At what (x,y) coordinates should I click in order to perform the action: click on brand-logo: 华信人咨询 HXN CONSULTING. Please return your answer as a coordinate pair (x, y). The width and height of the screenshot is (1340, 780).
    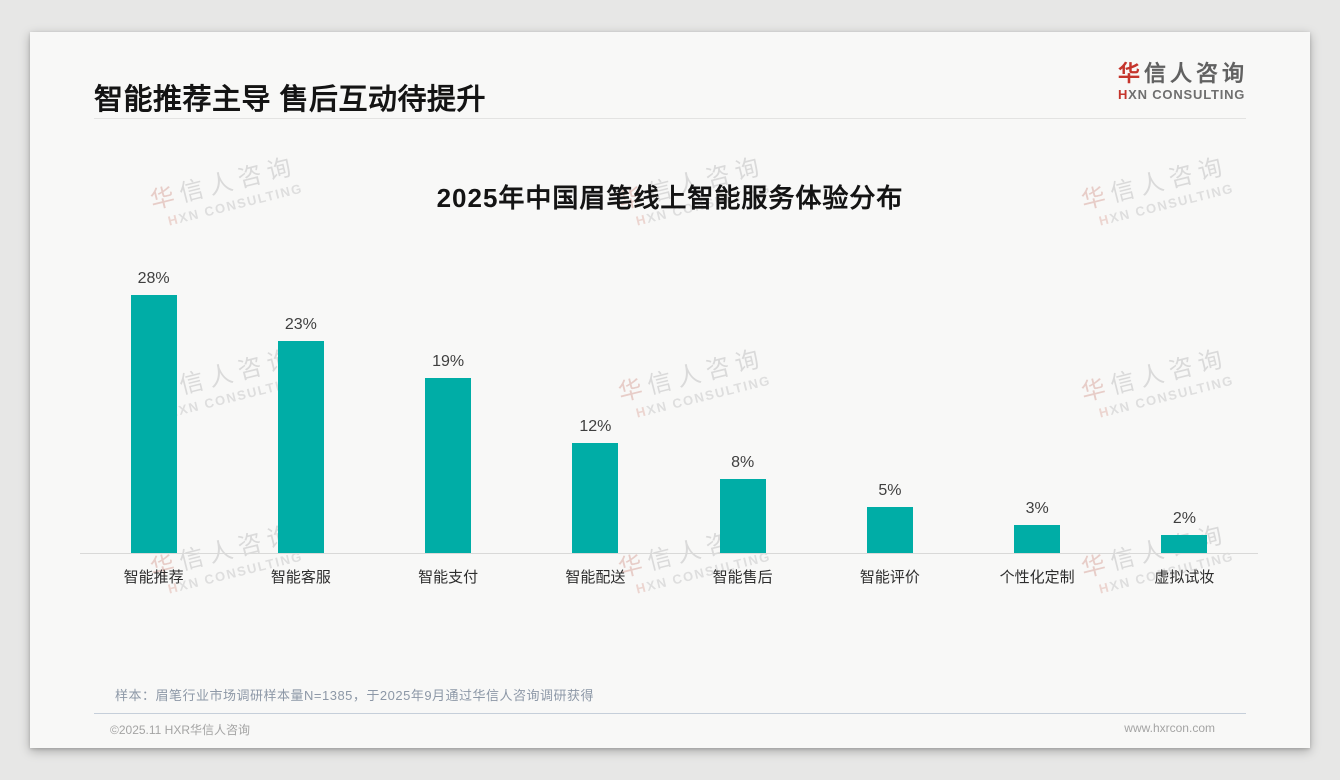
    Looking at the image, I should click on (1183, 82).